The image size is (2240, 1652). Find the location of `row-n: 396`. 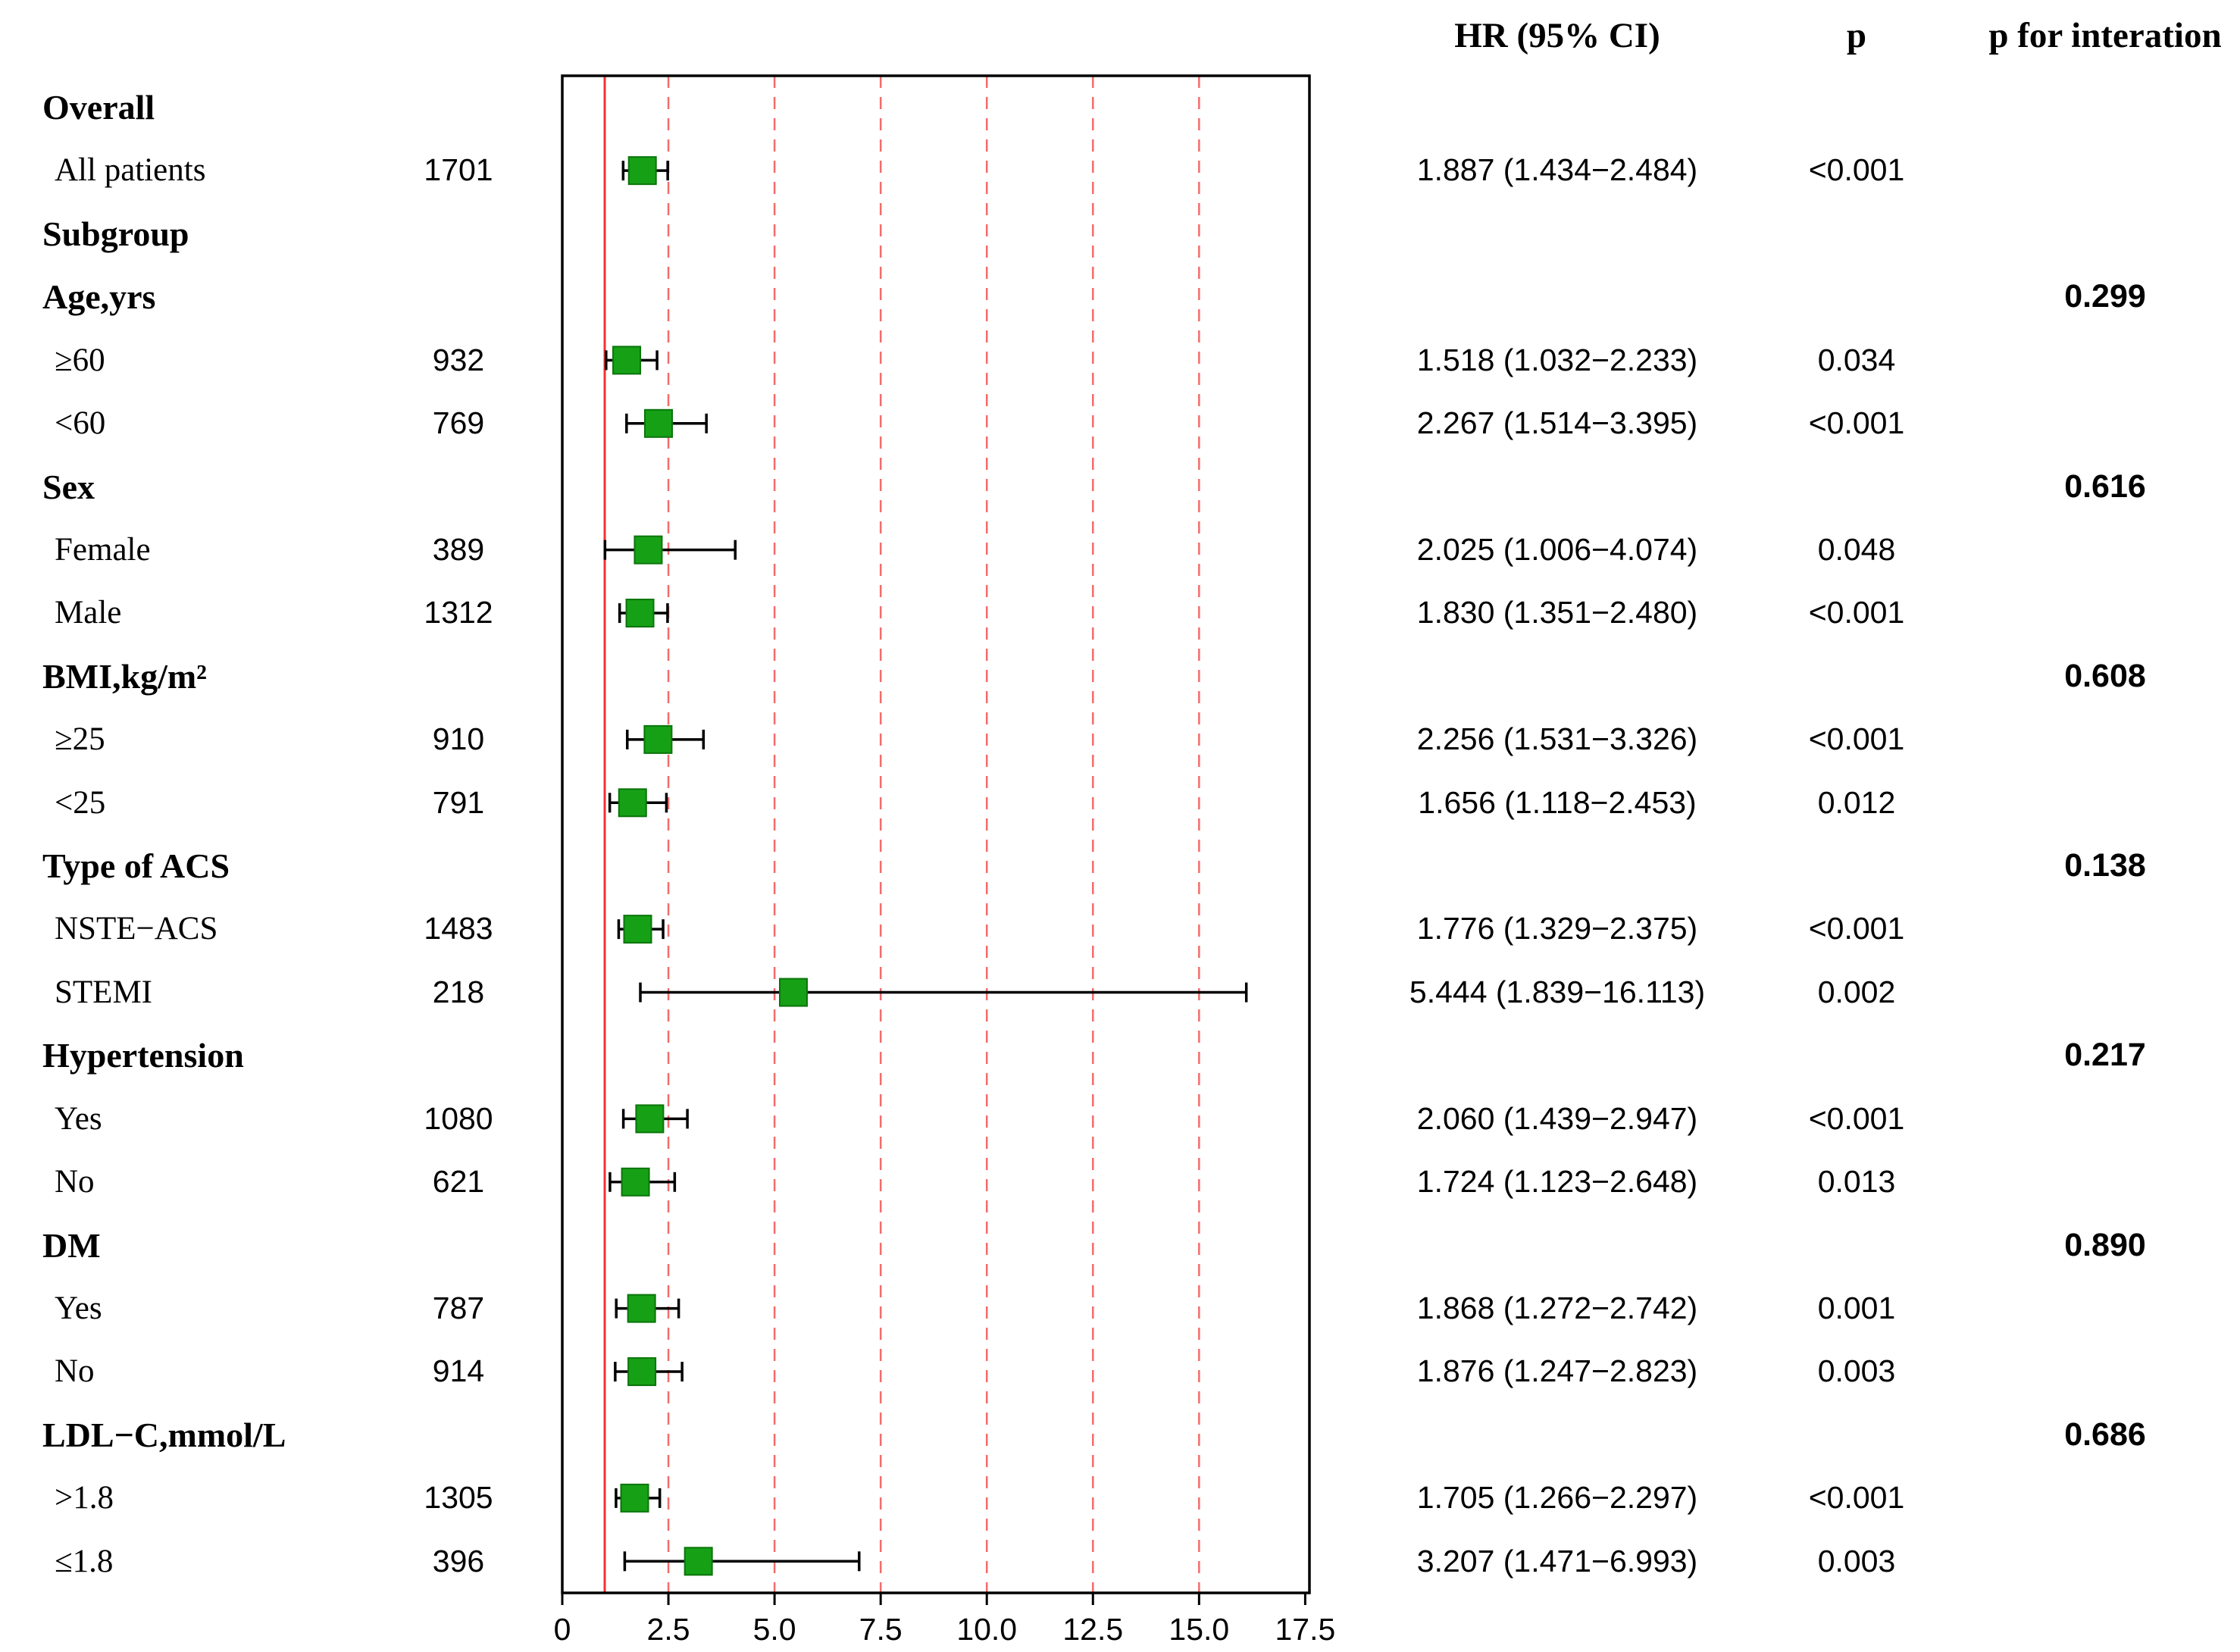

row-n: 396 is located at coordinates (458, 1560).